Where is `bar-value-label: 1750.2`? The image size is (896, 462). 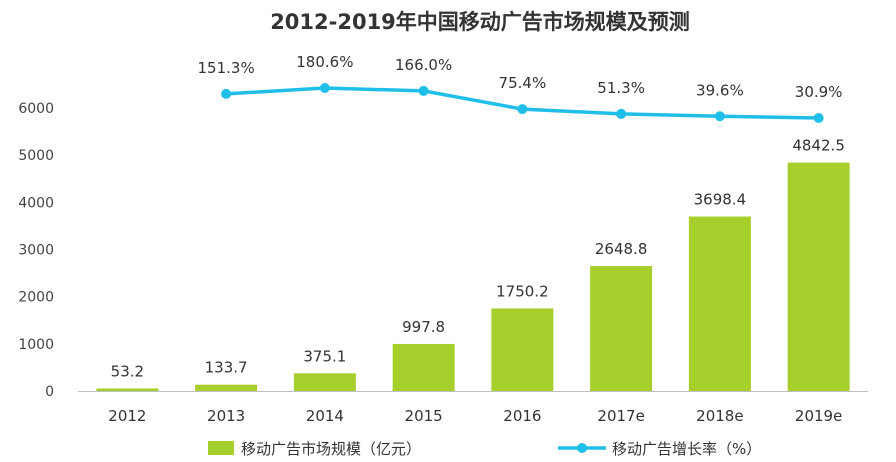 bar-value-label: 1750.2 is located at coordinates (522, 291).